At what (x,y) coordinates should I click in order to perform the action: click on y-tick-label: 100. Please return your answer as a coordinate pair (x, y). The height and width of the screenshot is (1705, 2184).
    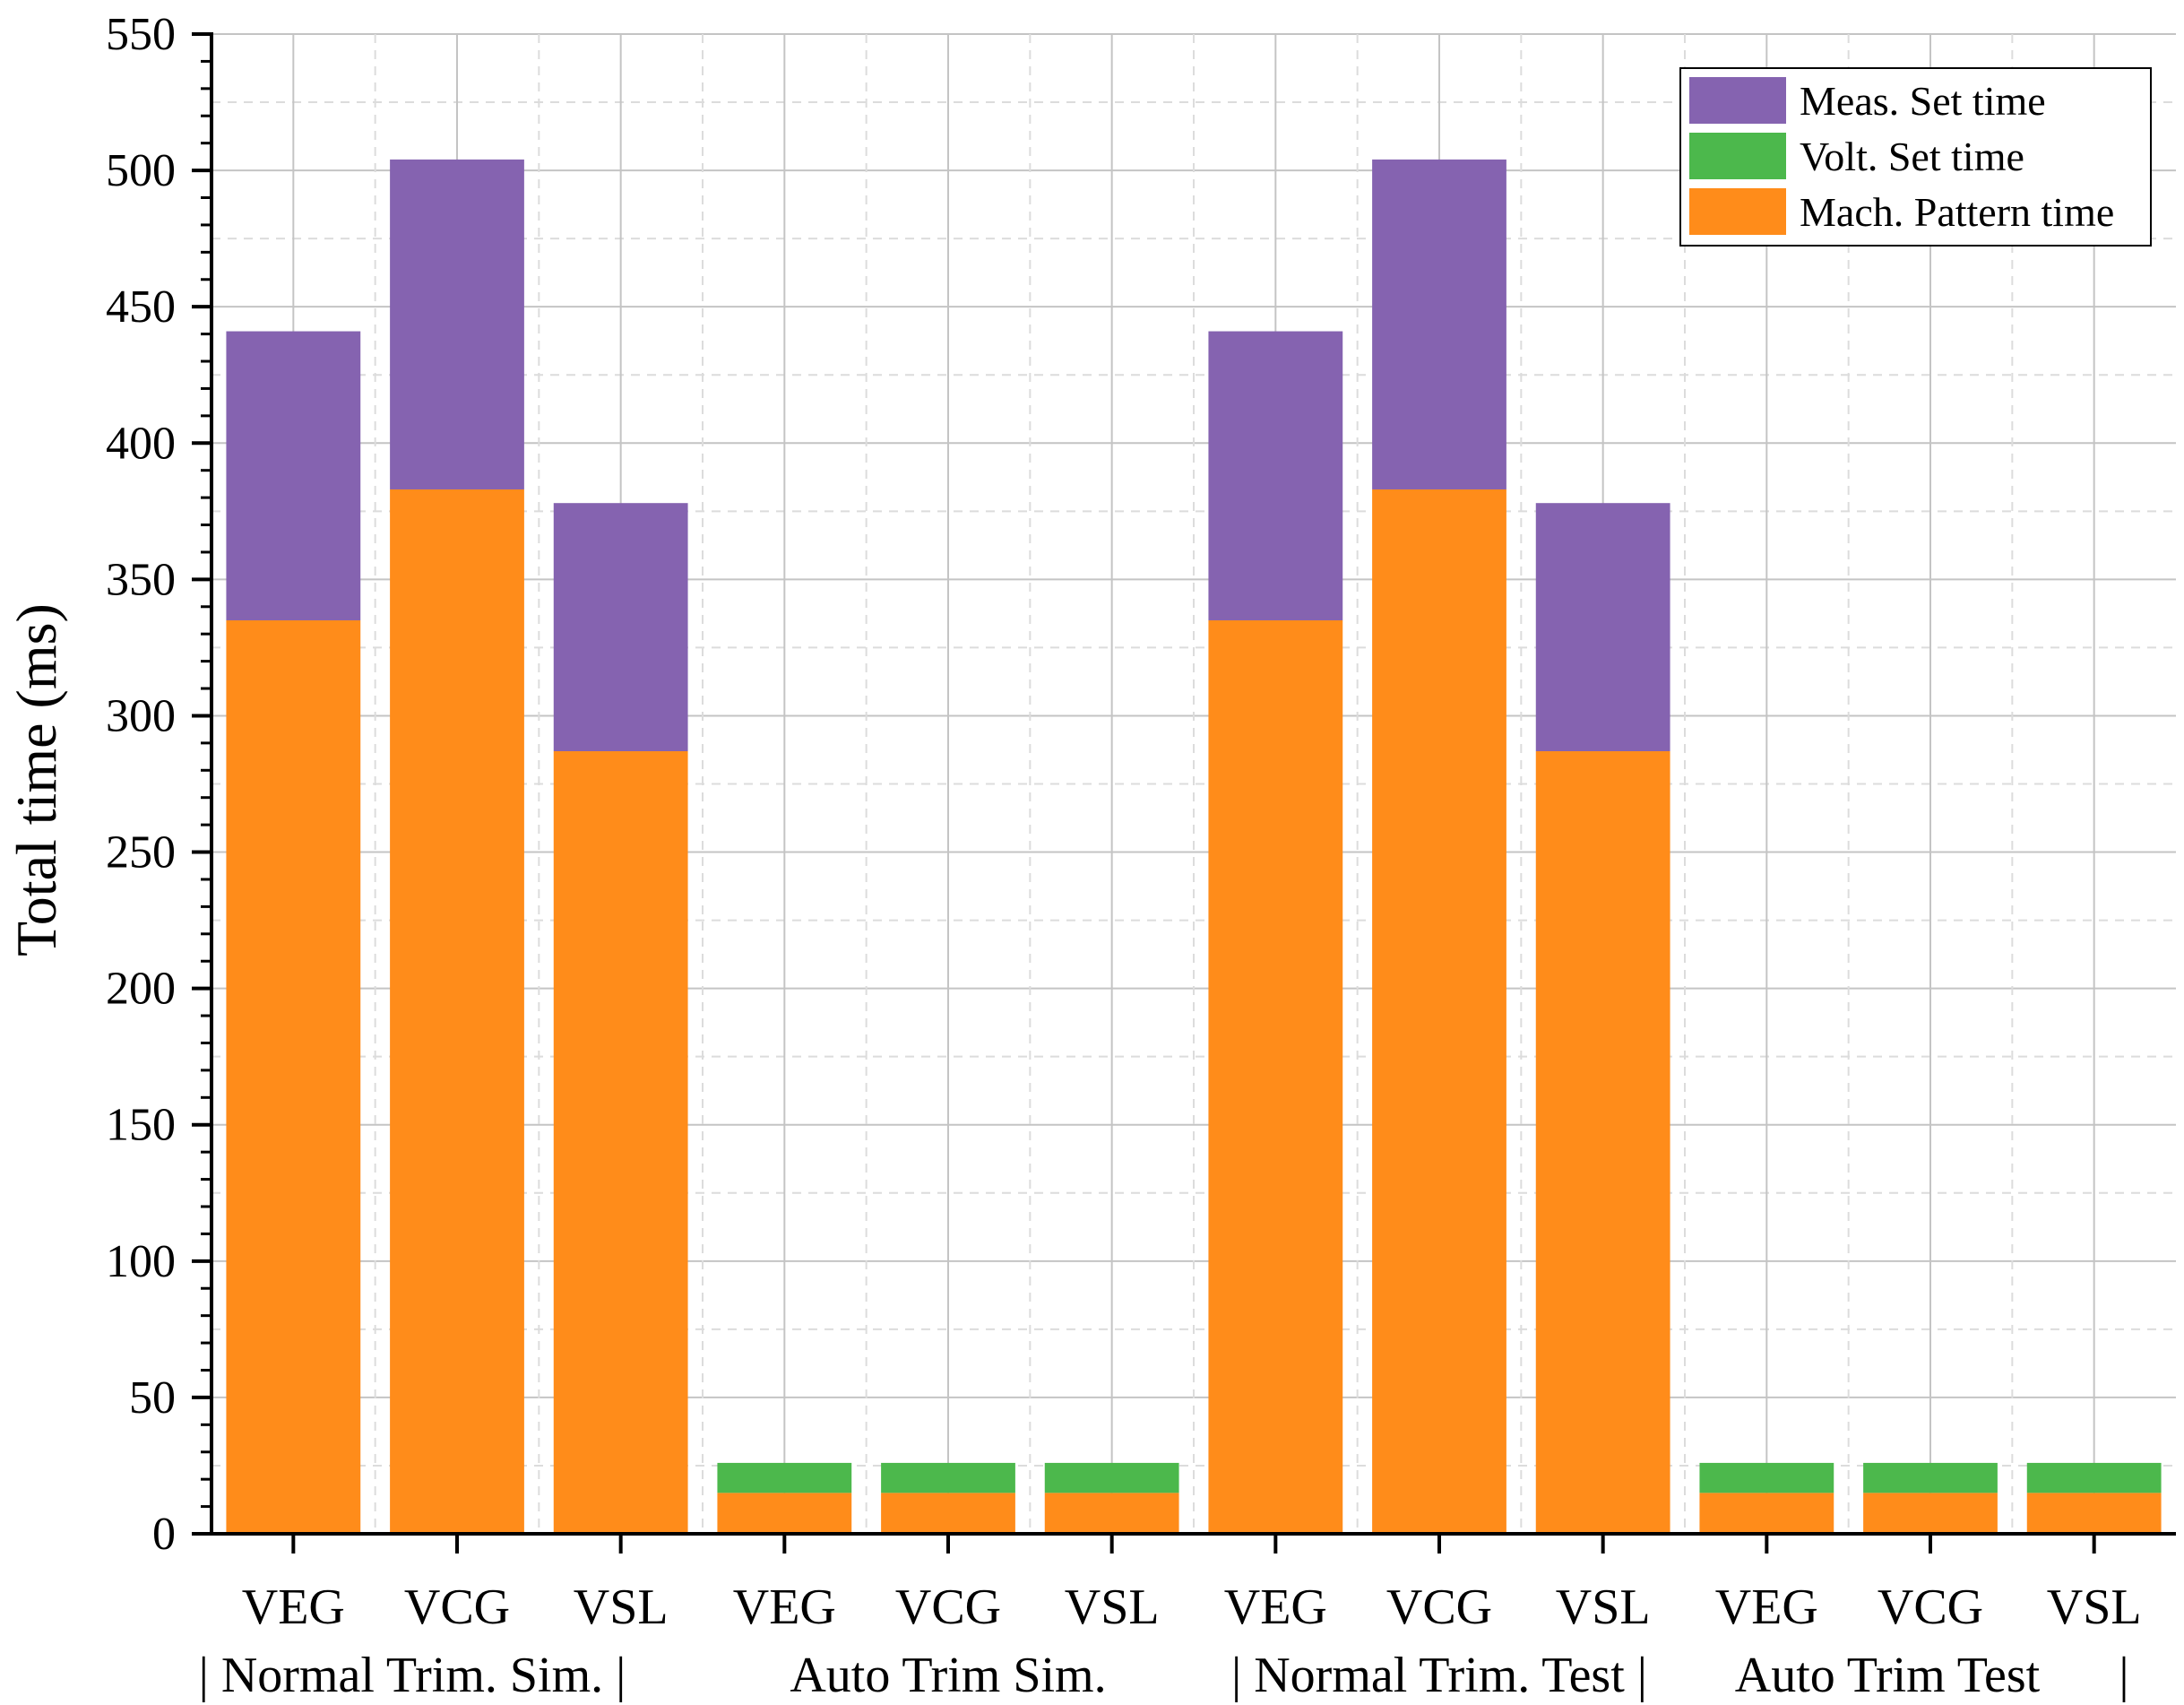
    Looking at the image, I should click on (141, 1261).